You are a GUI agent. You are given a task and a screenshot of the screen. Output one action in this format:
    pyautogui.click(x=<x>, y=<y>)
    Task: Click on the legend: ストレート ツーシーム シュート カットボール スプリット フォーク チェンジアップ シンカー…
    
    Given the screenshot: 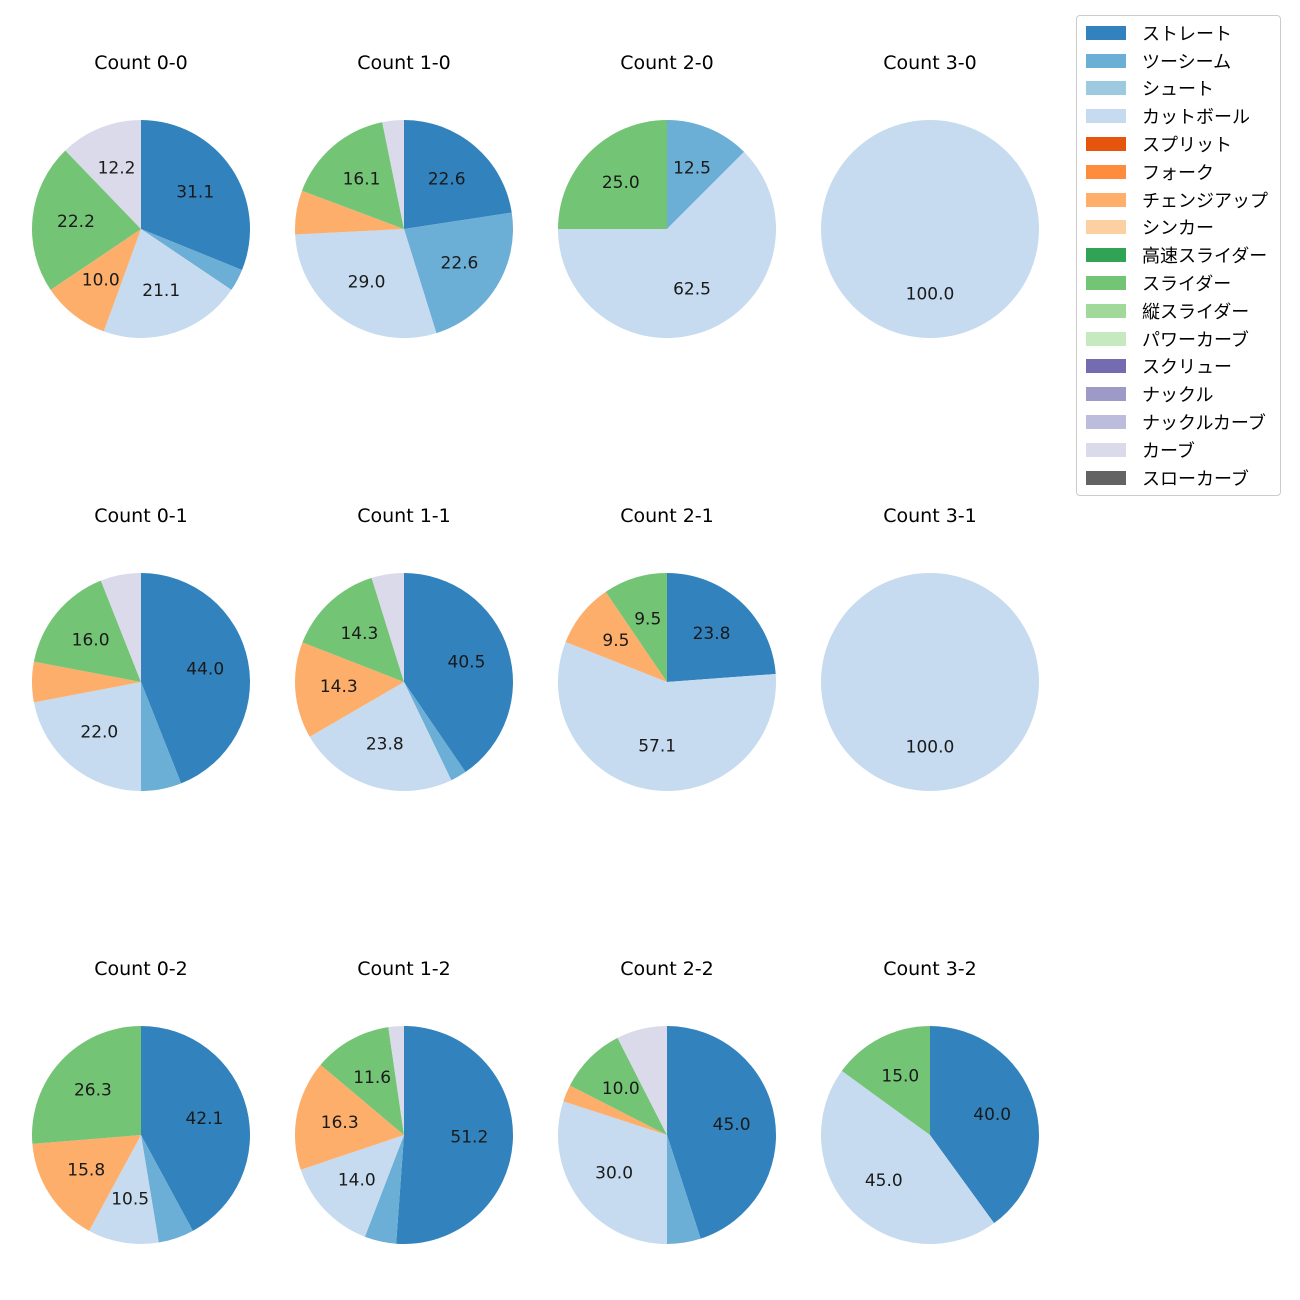 What is the action you would take?
    pyautogui.click(x=1178, y=255)
    